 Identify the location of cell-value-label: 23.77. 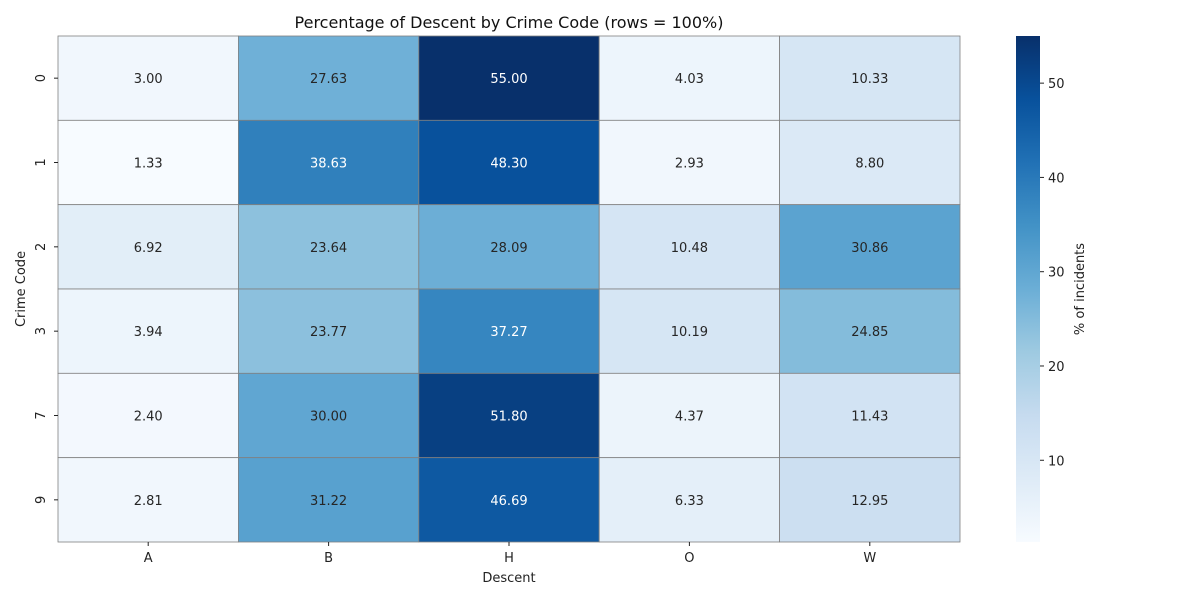
(328, 332).